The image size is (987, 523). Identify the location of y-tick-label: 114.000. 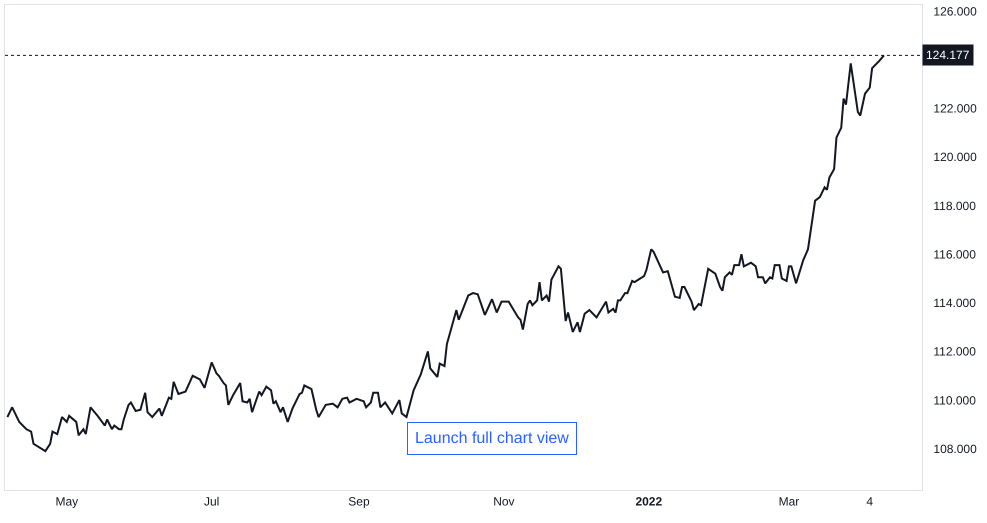
(954, 303).